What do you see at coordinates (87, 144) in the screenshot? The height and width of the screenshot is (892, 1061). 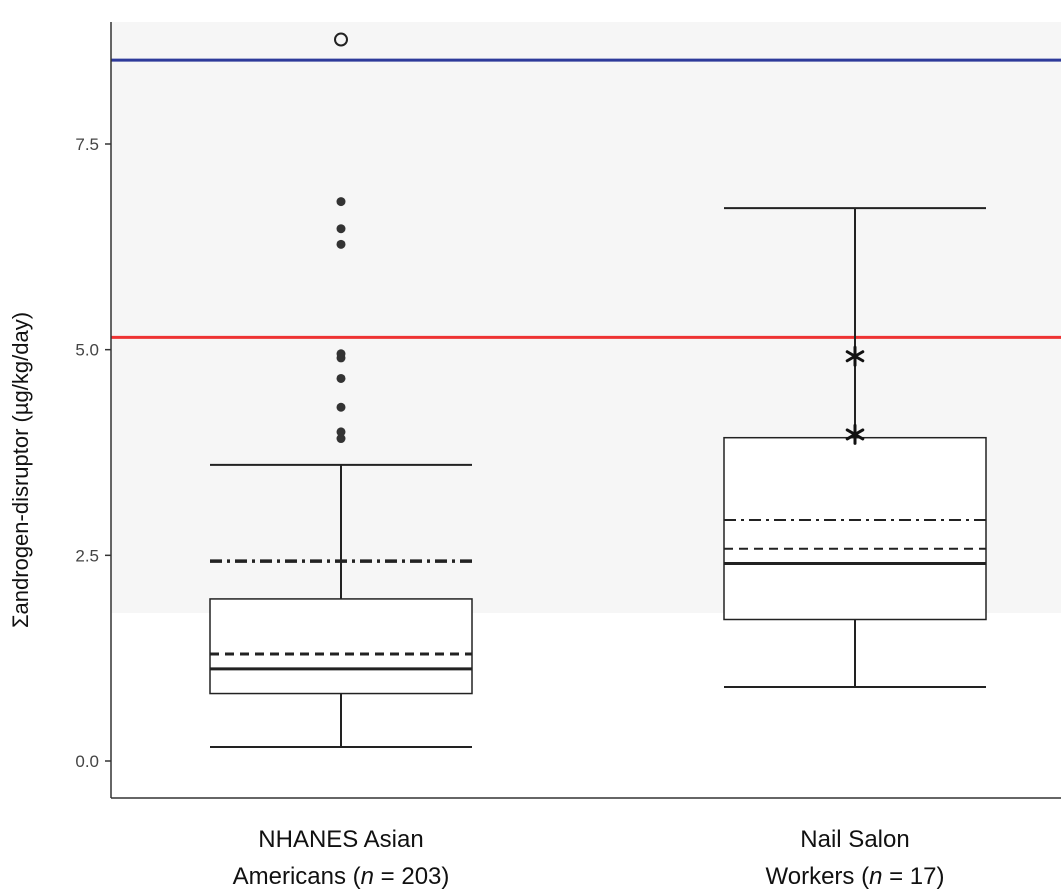 I see `y-tick-label-3: 7.5` at bounding box center [87, 144].